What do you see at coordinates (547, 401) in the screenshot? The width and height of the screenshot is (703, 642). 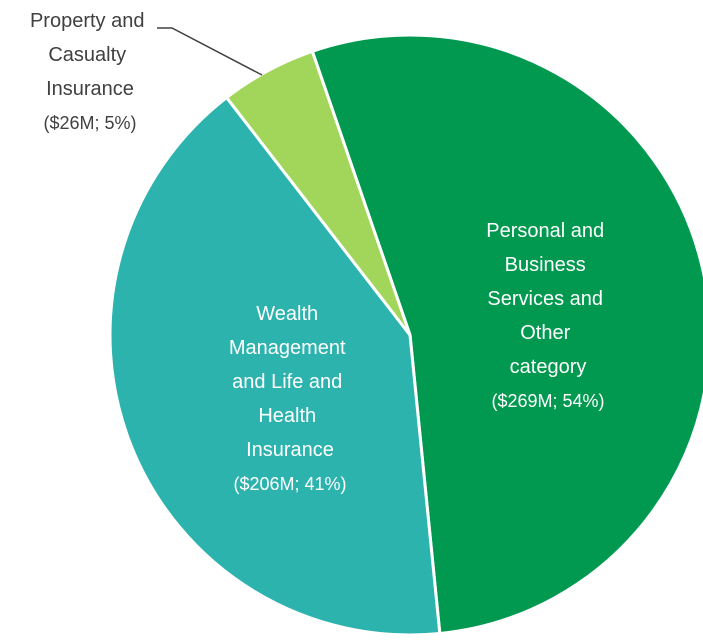 I see `value-label: ($269M; 54%)` at bounding box center [547, 401].